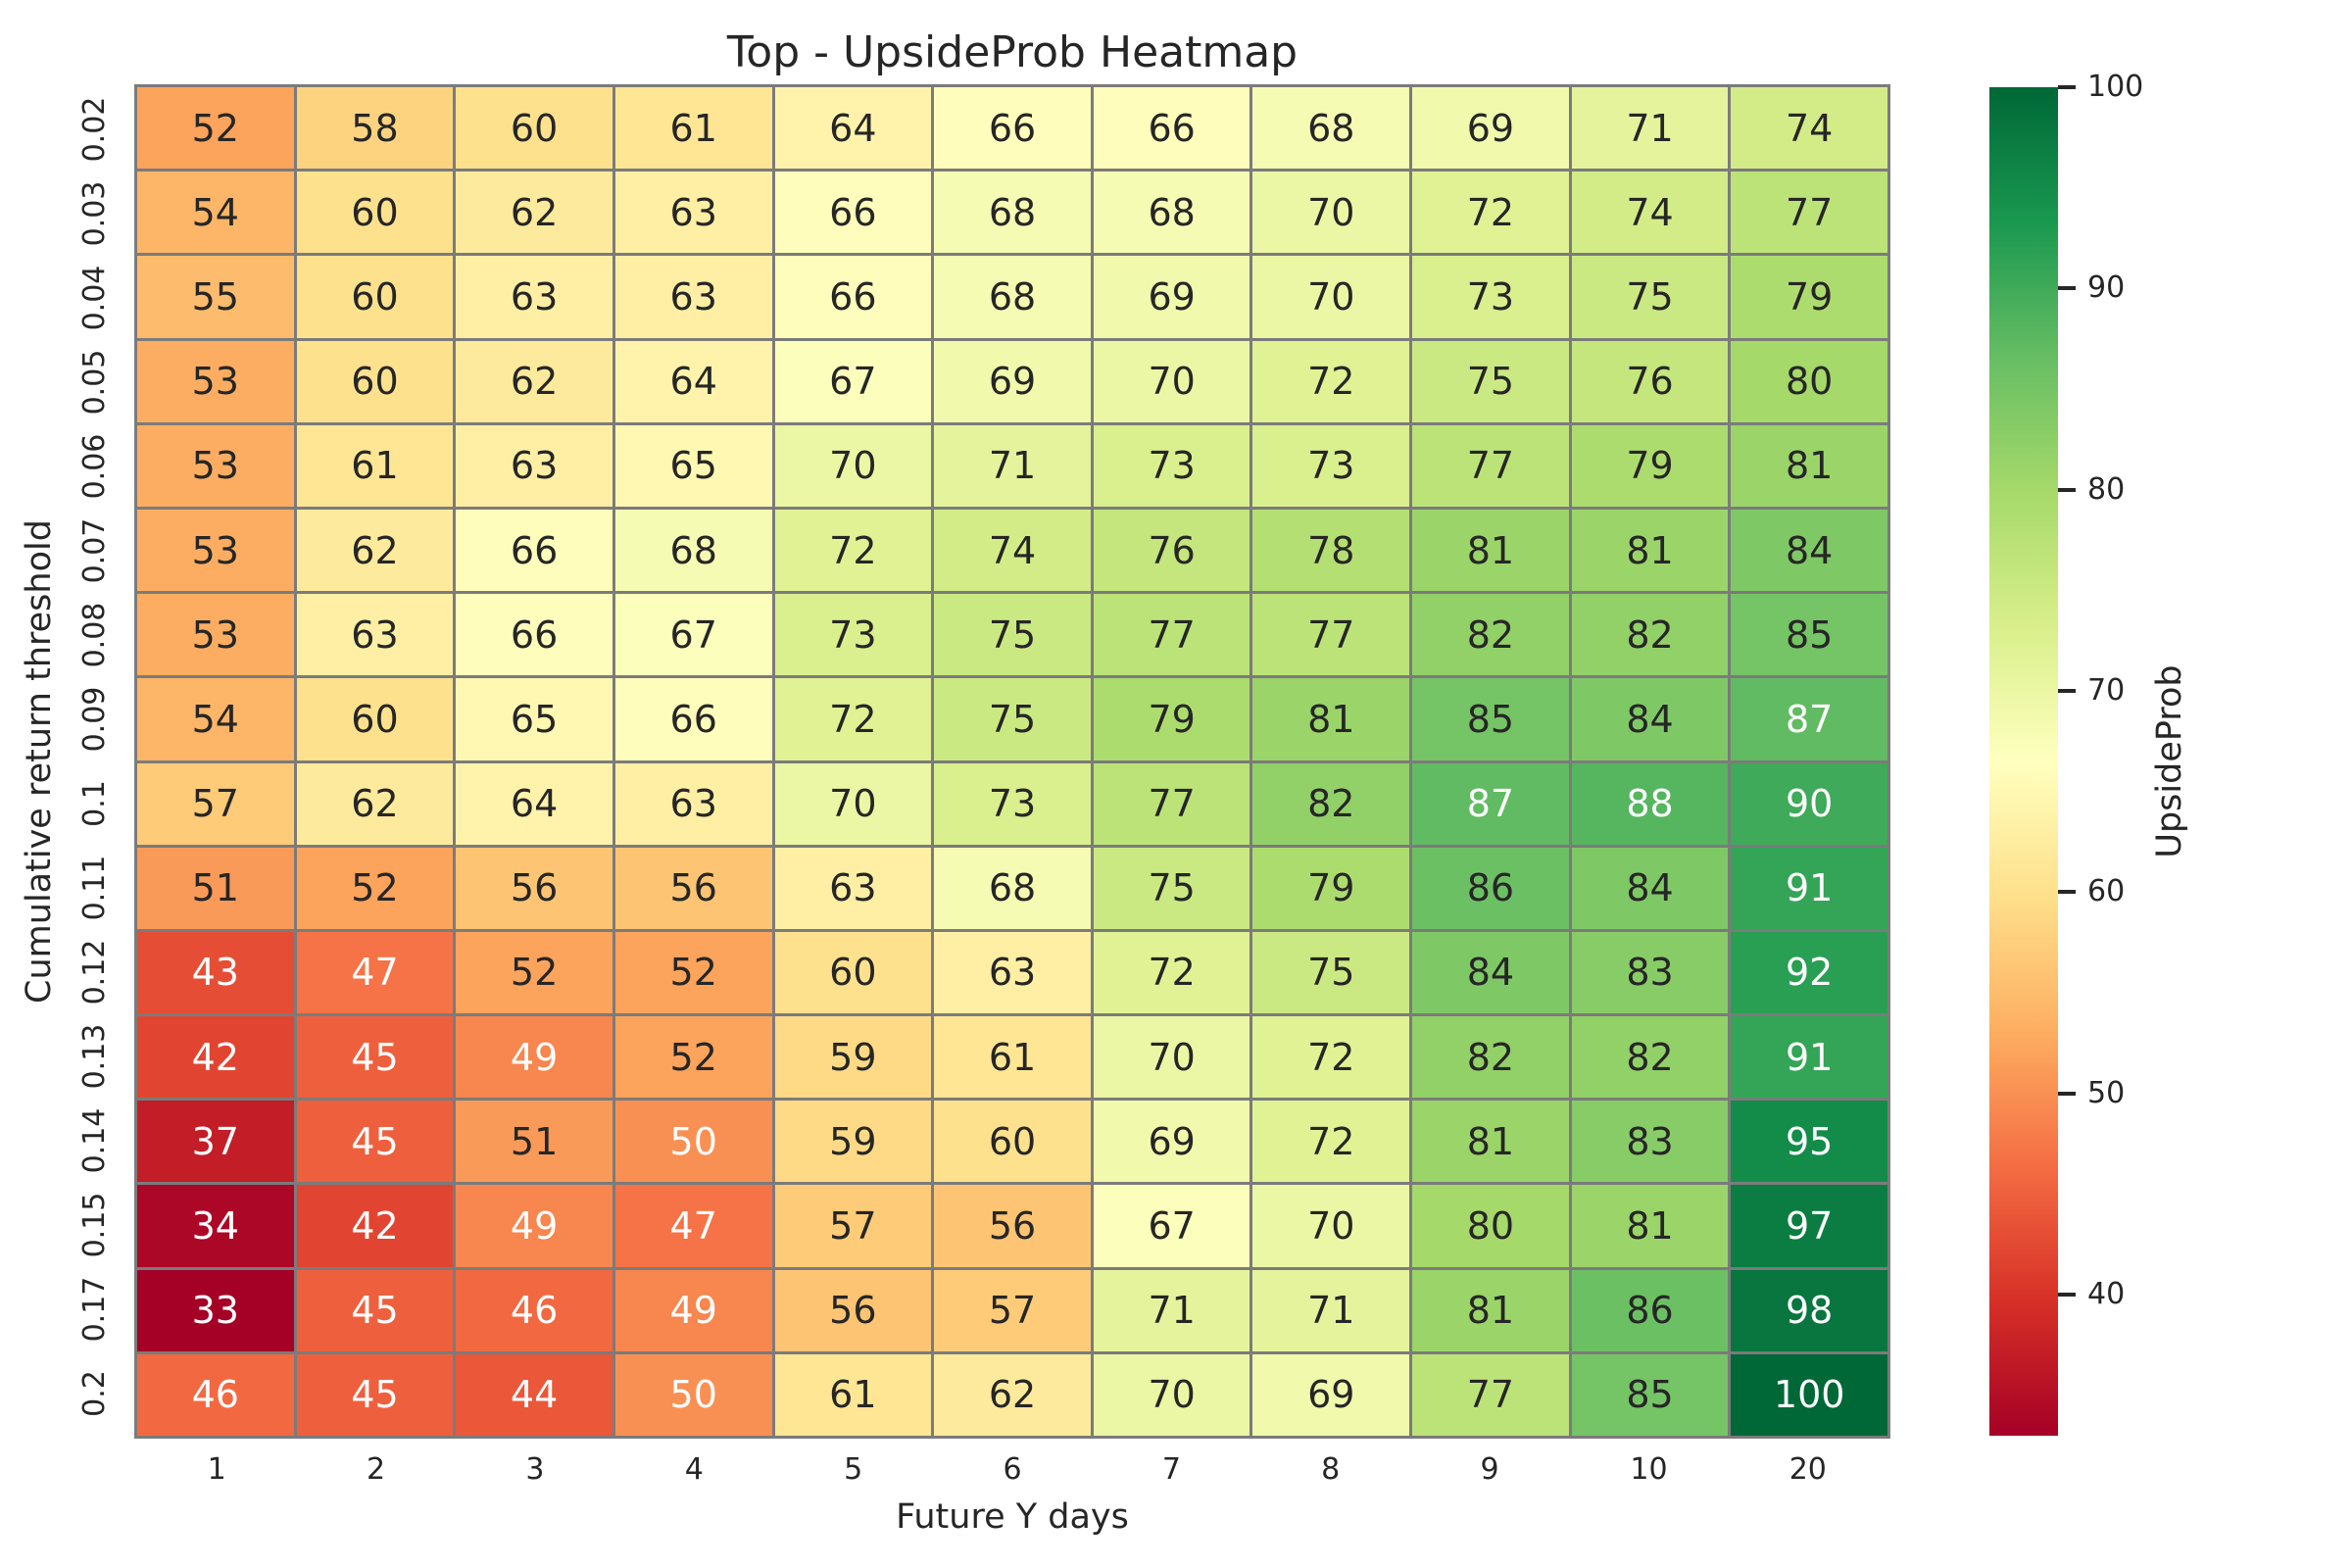 The height and width of the screenshot is (1568, 2352). Describe the element at coordinates (693, 465) in the screenshot. I see `heatmap-cell: 65` at that location.